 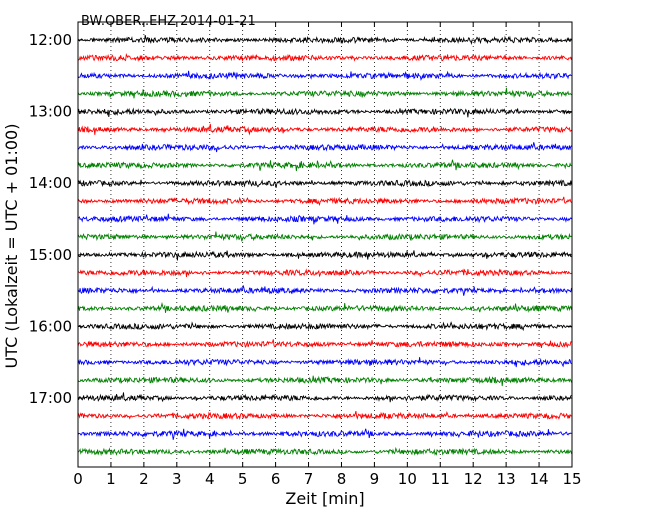 What do you see at coordinates (324, 498) in the screenshot?
I see `x-axis-label: Zeit [min]` at bounding box center [324, 498].